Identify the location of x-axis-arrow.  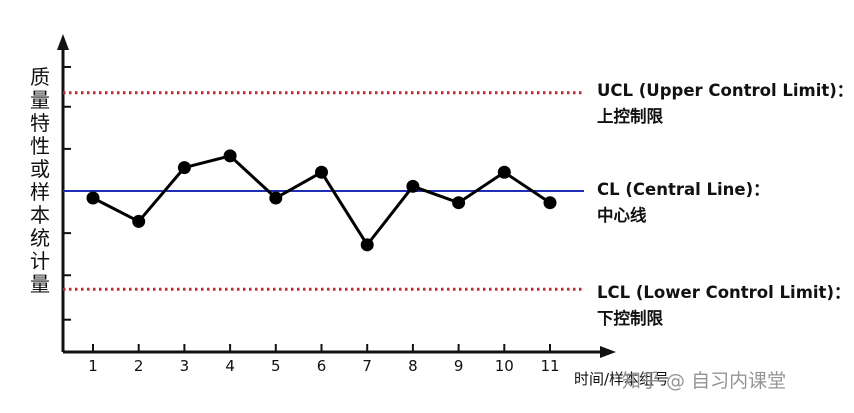
(608, 352).